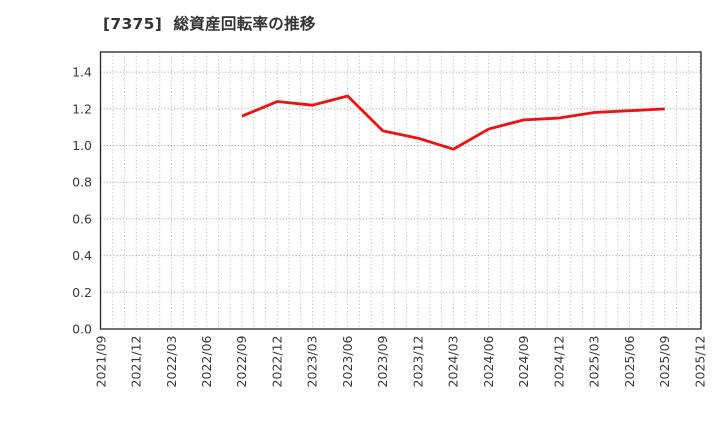  I want to click on y-tick-label: 1.4, so click(82, 72).